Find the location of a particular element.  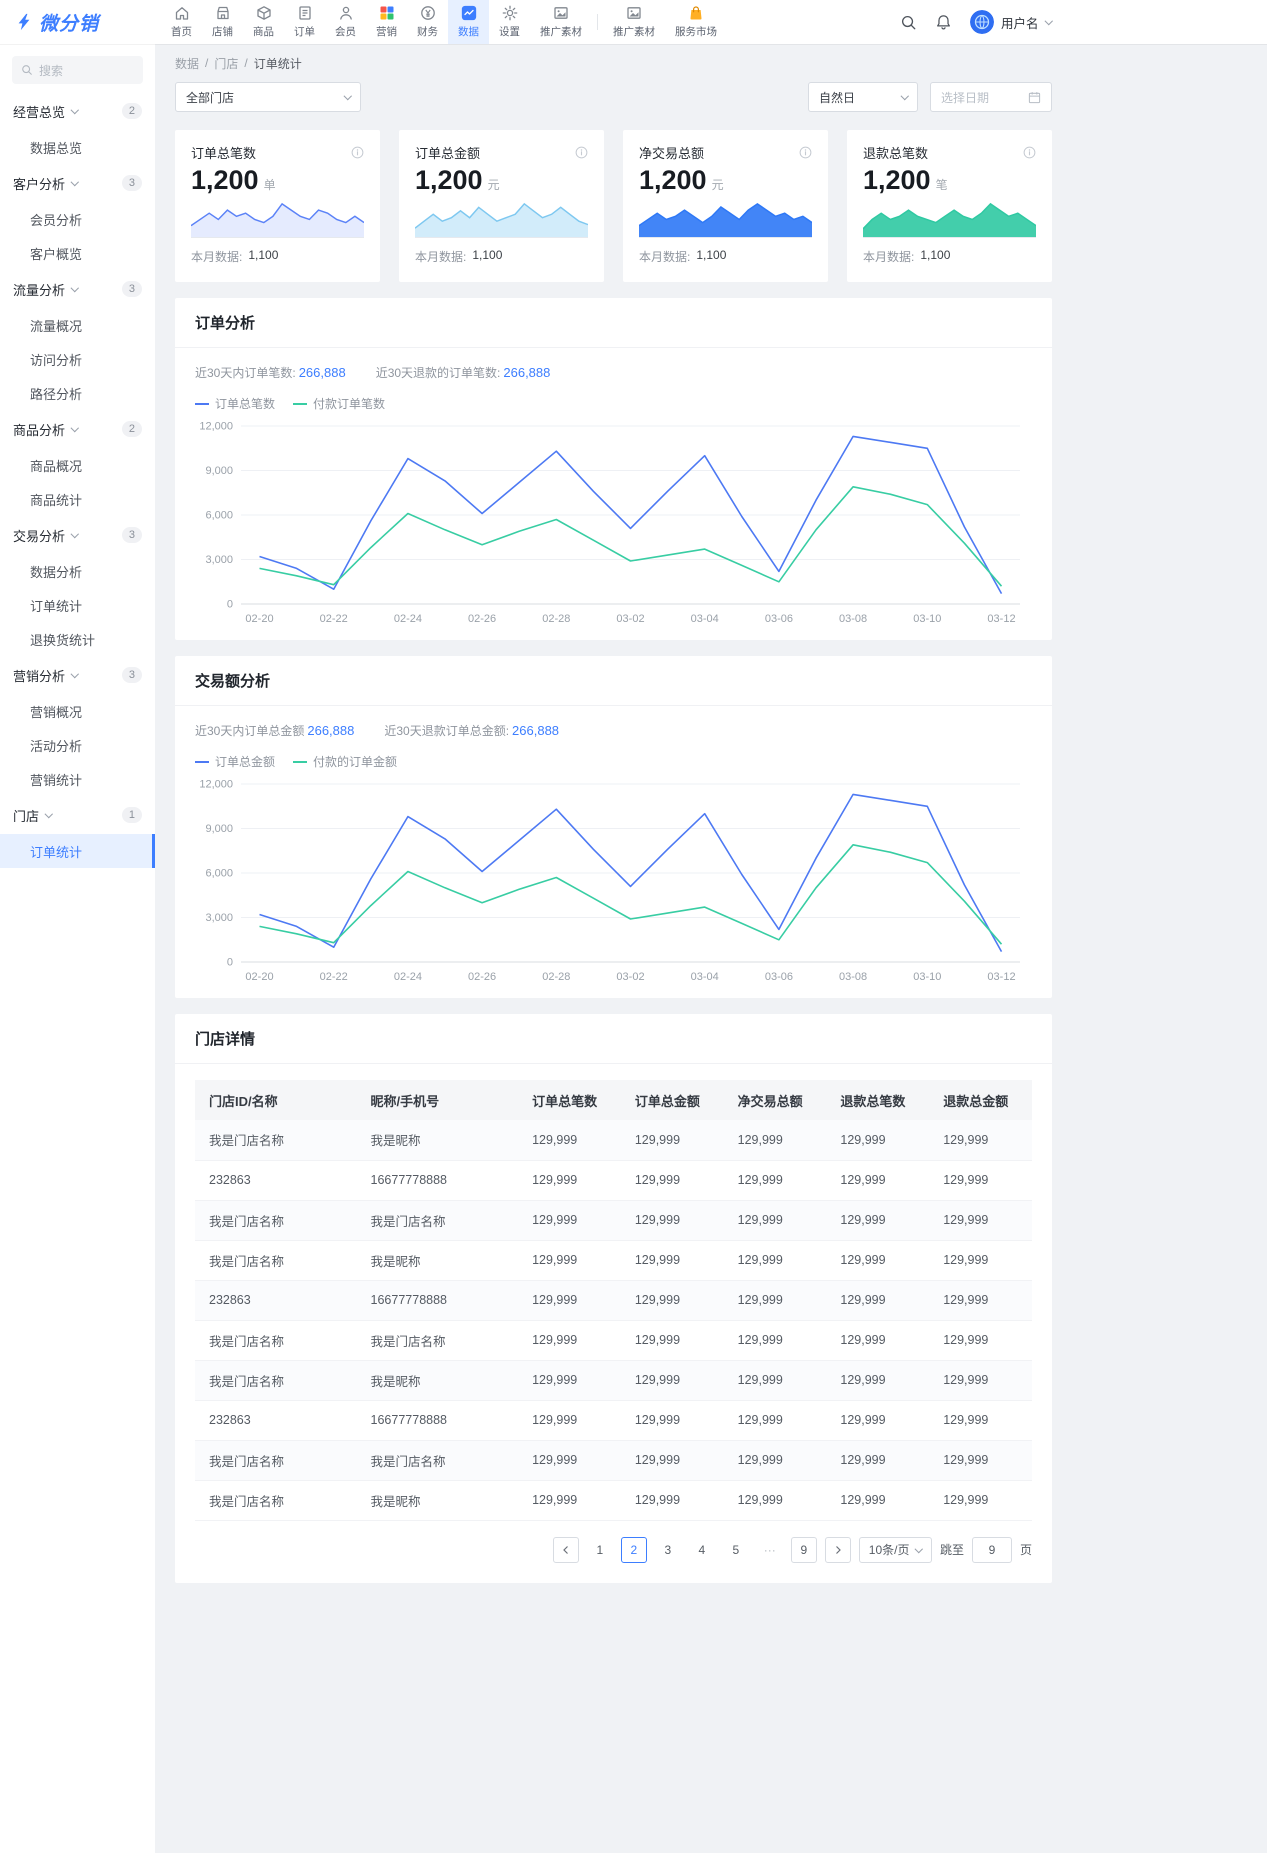

page-size-select: 10条/页 is located at coordinates (895, 1549).